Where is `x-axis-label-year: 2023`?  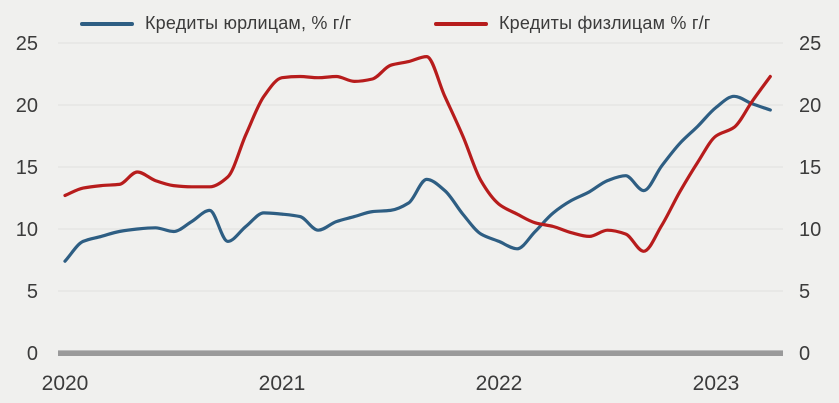
x-axis-label-year: 2023 is located at coordinates (716, 383).